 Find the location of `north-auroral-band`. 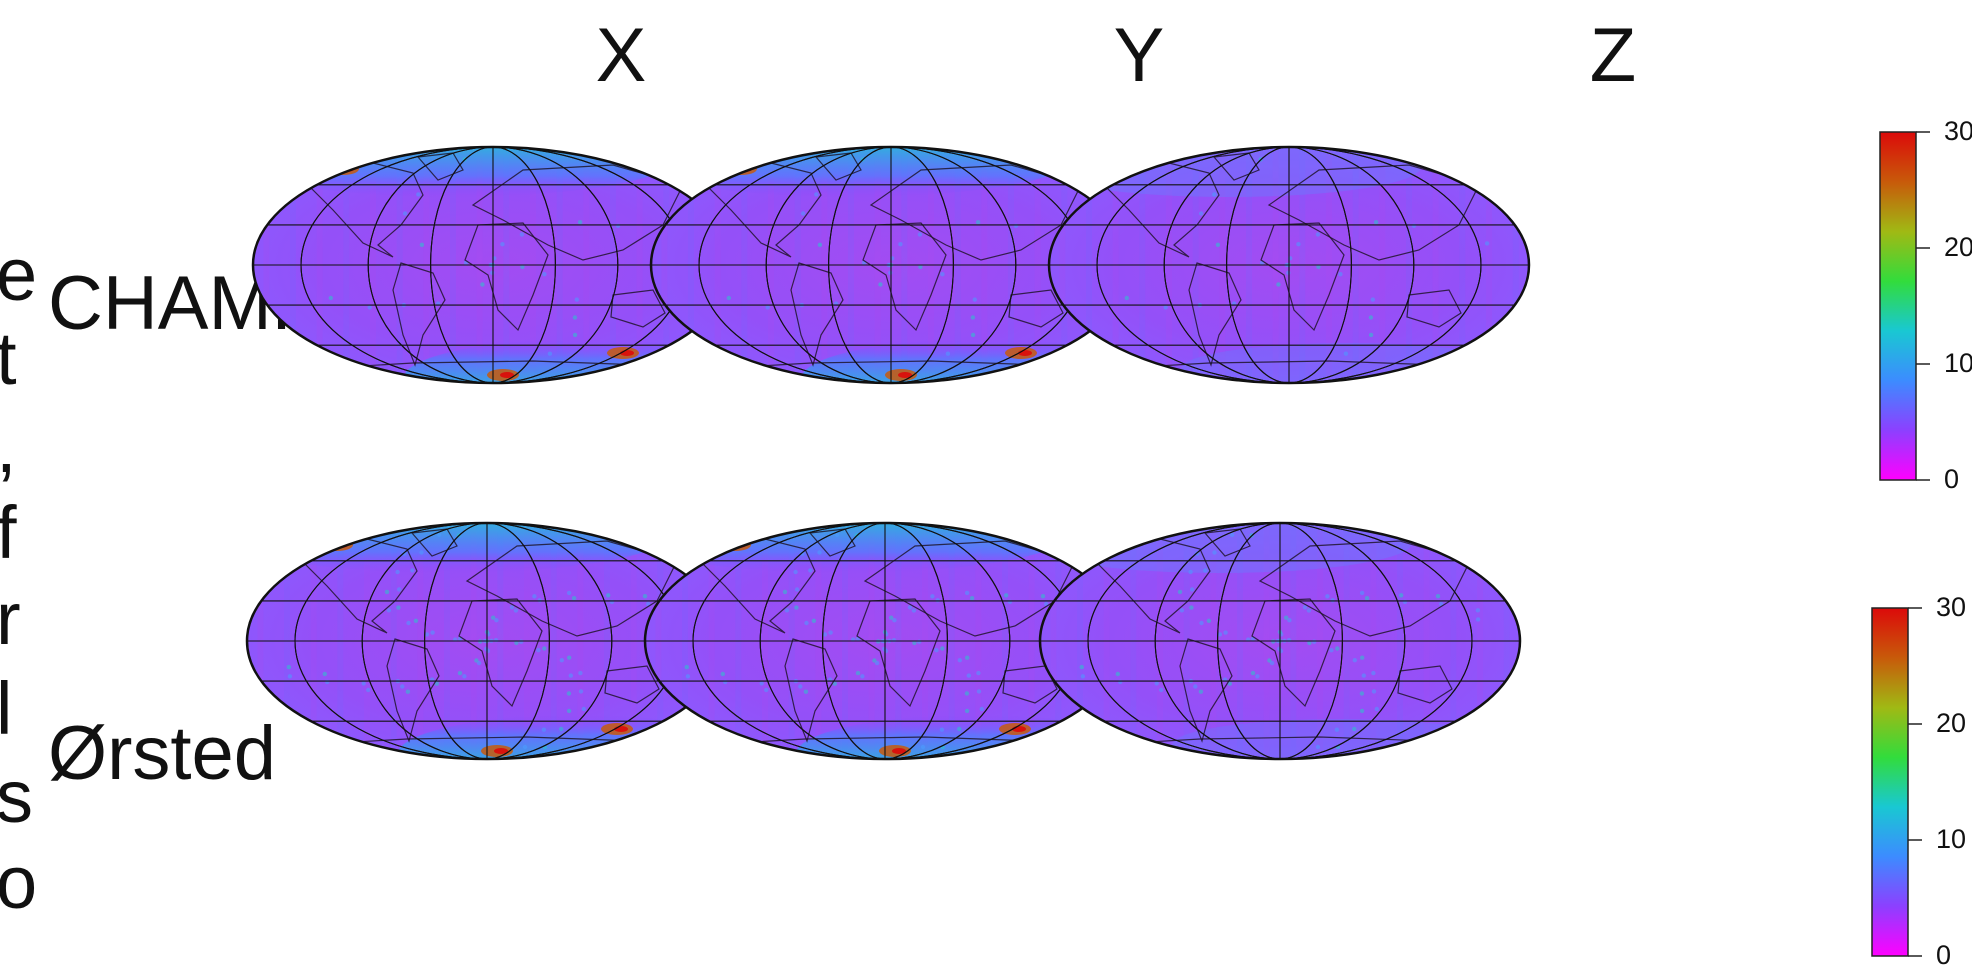

north-auroral-band is located at coordinates (461, 548).